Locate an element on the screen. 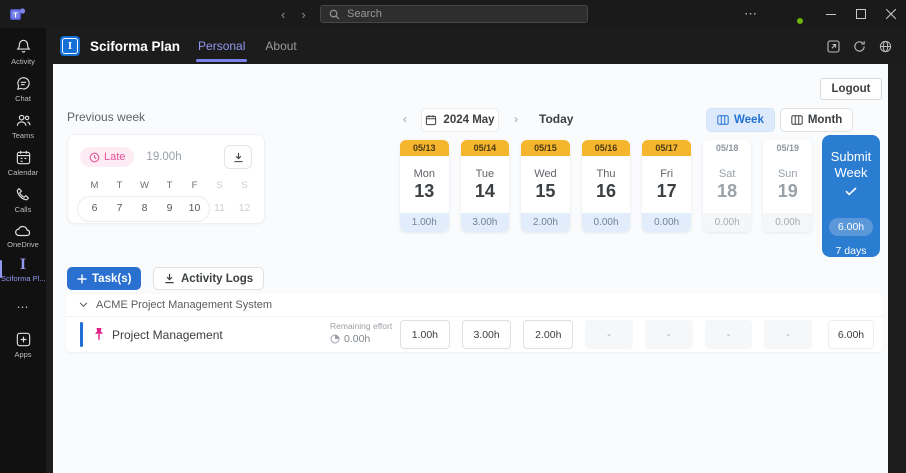 The height and width of the screenshot is (473, 906). maximize-button is located at coordinates (861, 14).